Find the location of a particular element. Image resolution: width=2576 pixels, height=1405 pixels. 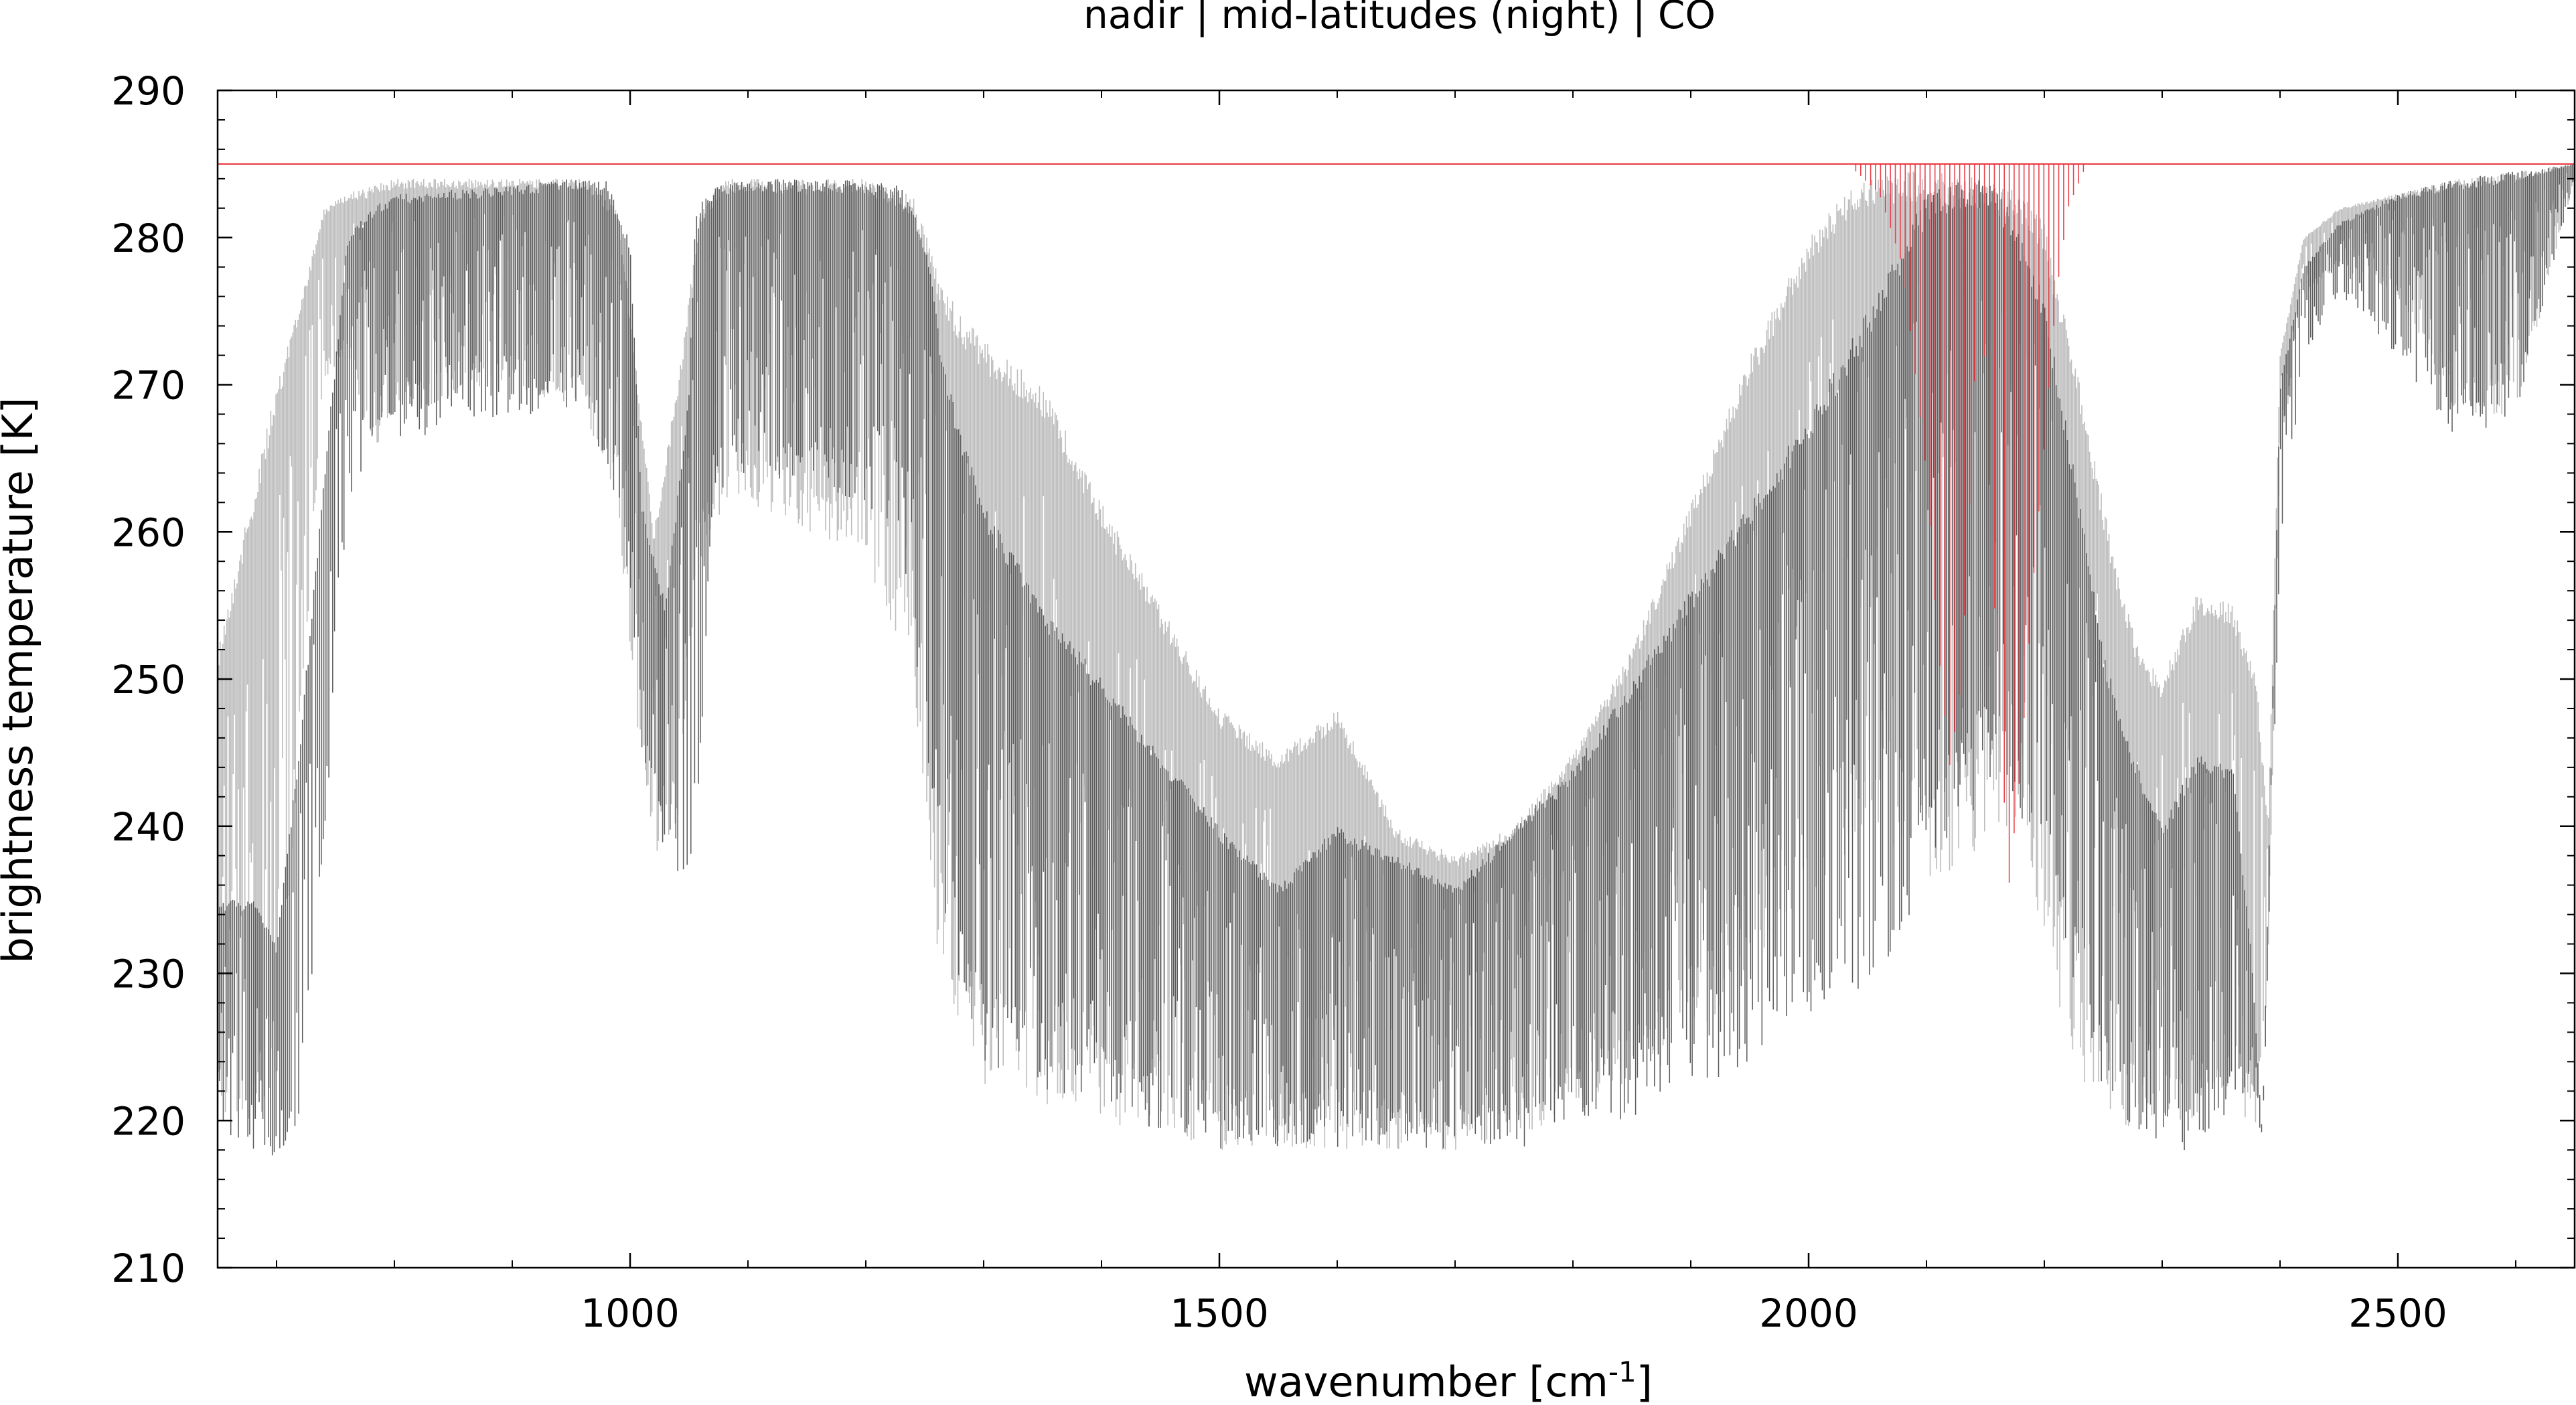

y-tick-label: 250 is located at coordinates (148, 679).